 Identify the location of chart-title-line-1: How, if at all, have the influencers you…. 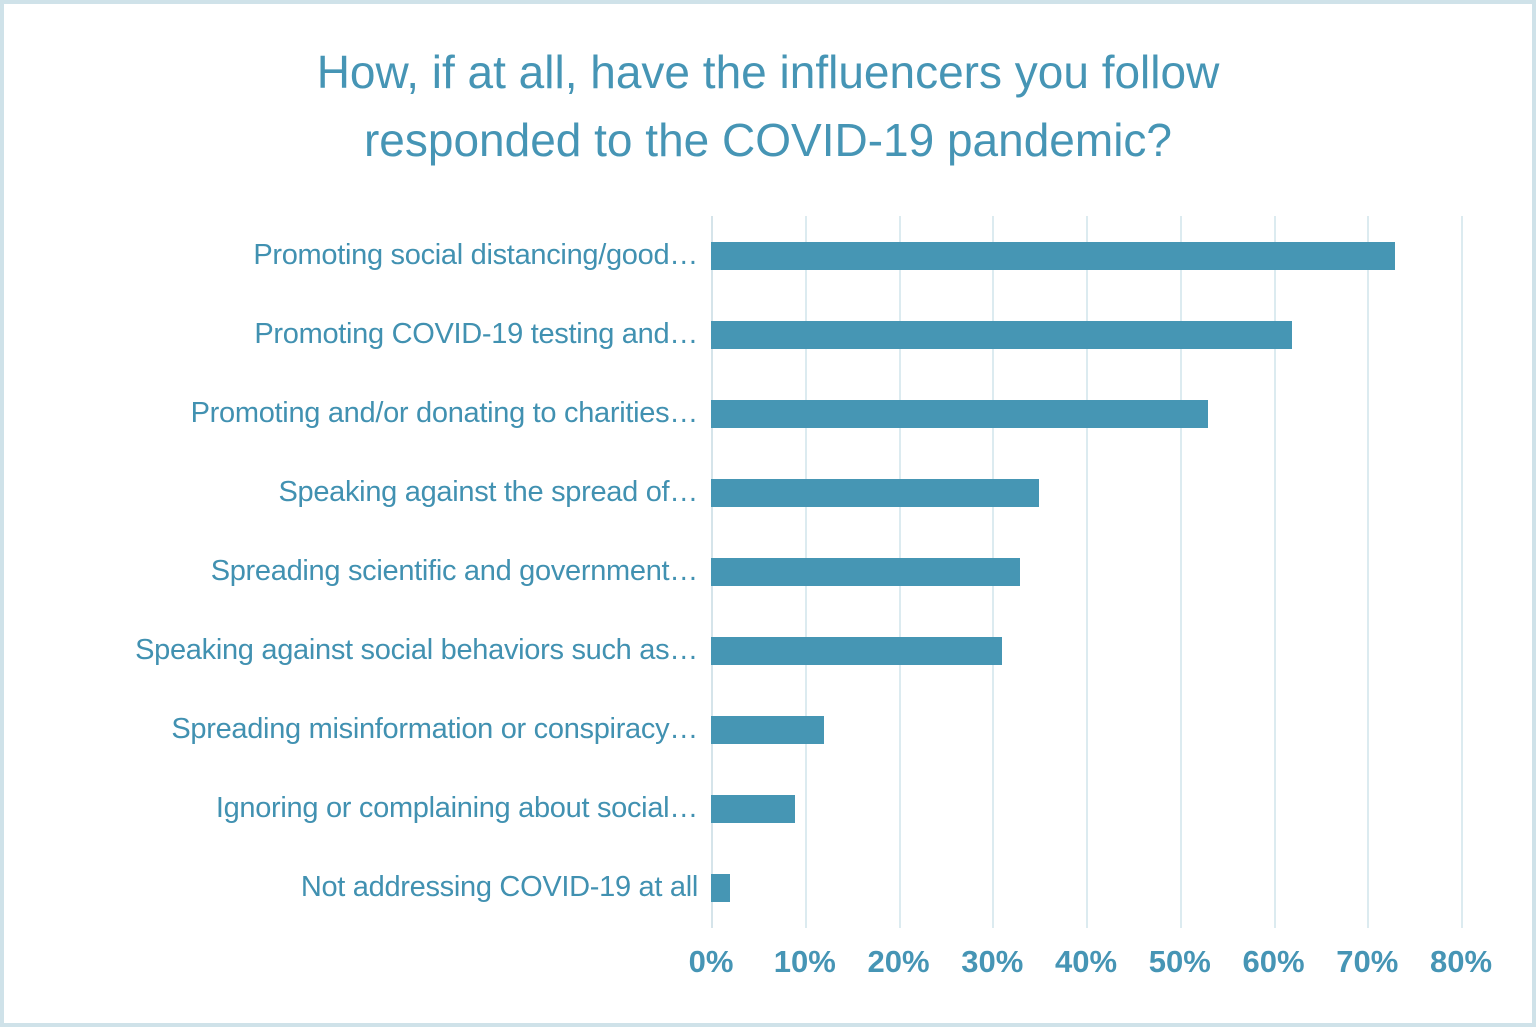
(768, 72).